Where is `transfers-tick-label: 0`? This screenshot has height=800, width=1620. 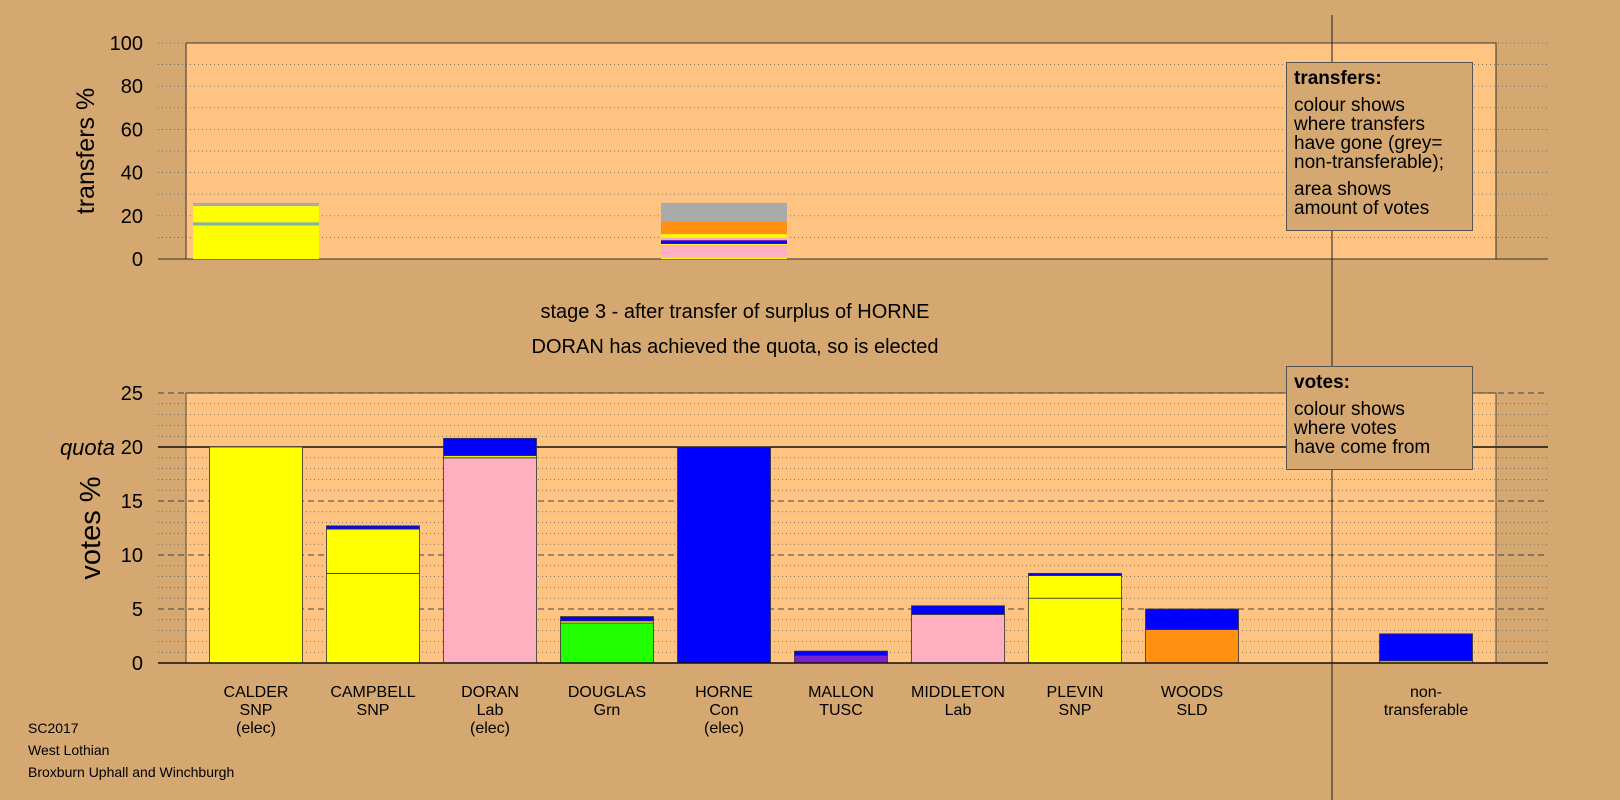
transfers-tick-label: 0 is located at coordinates (137, 260).